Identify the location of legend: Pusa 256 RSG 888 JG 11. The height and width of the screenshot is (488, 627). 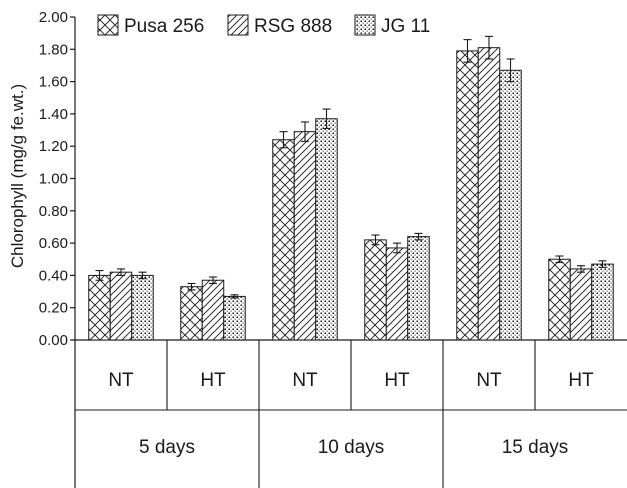
(263, 25).